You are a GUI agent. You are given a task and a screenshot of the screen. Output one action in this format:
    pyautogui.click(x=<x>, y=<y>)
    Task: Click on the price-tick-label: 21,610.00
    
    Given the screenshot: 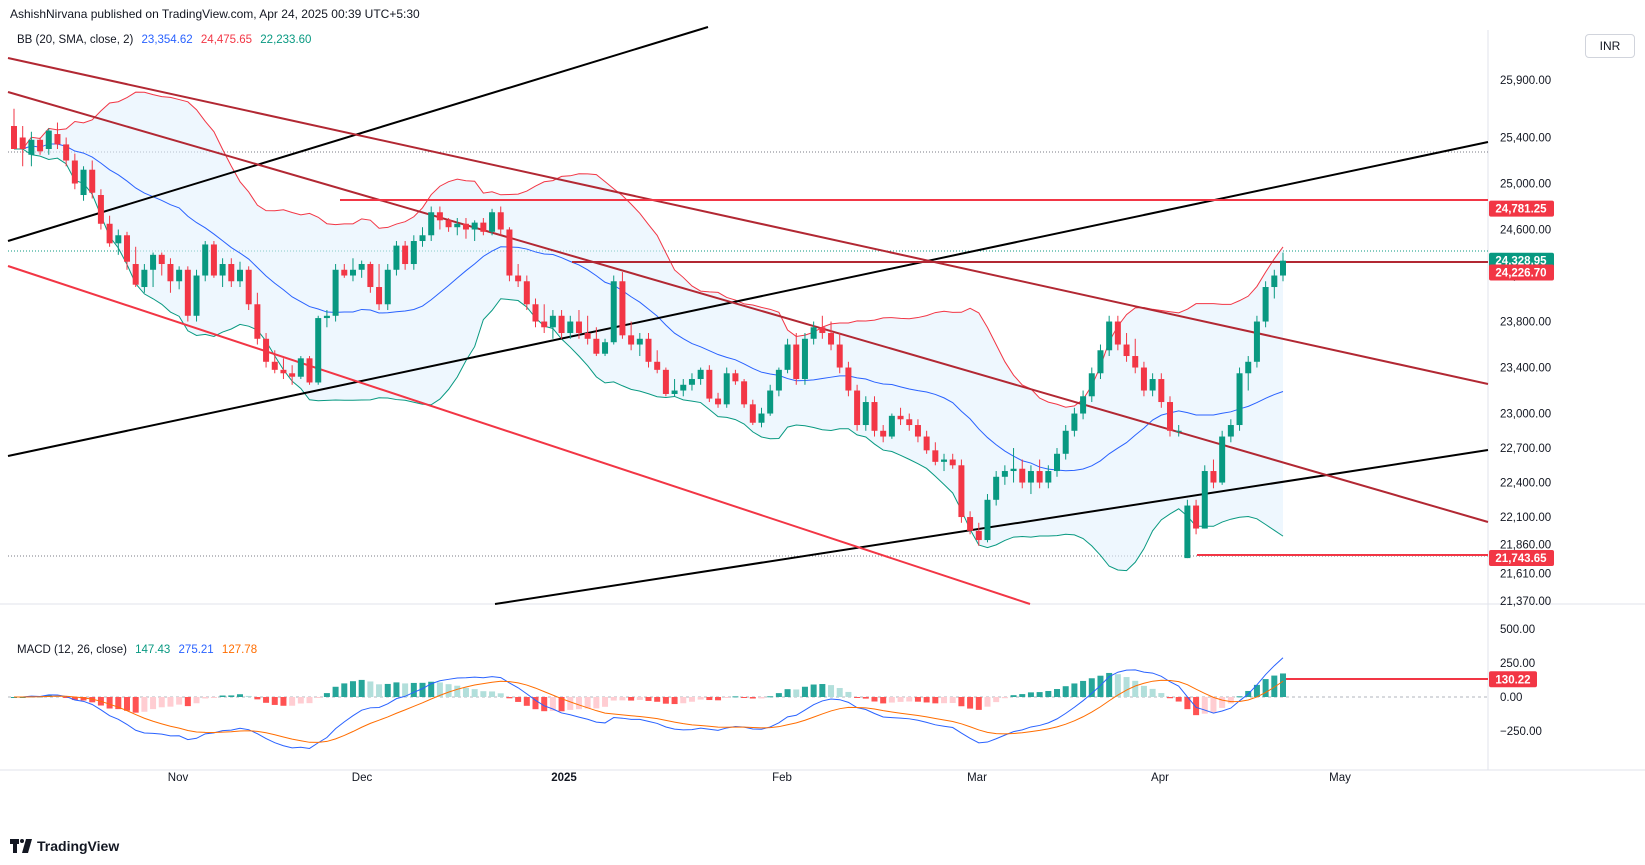 What is the action you would take?
    pyautogui.click(x=1525, y=574)
    